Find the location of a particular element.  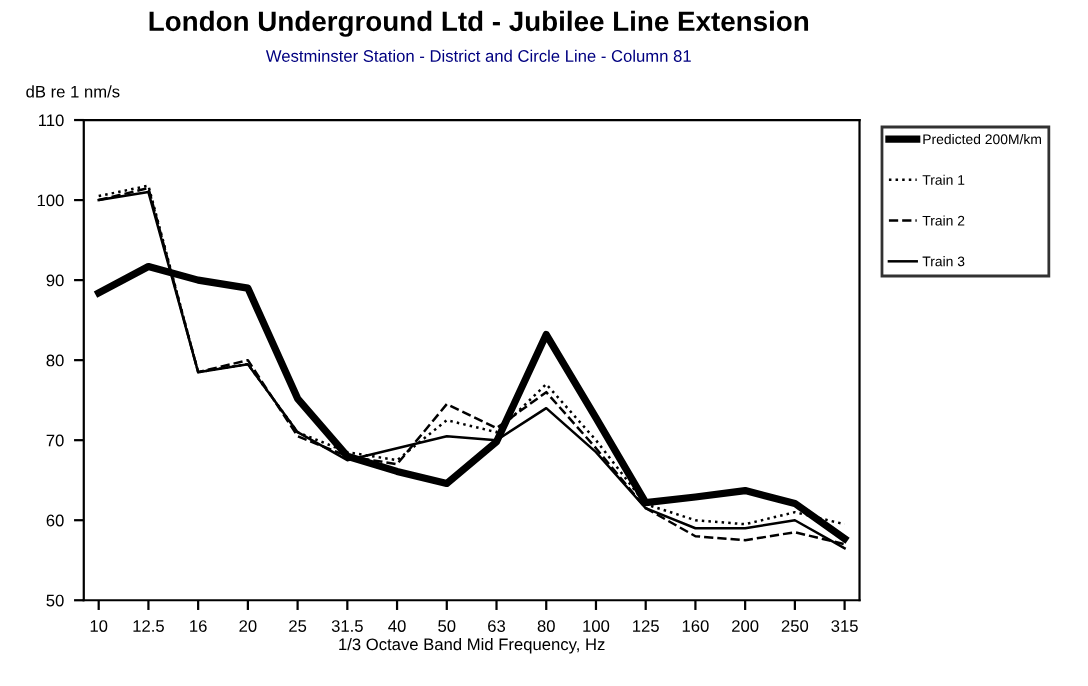

x-tick-label: 12.5 is located at coordinates (148, 626).